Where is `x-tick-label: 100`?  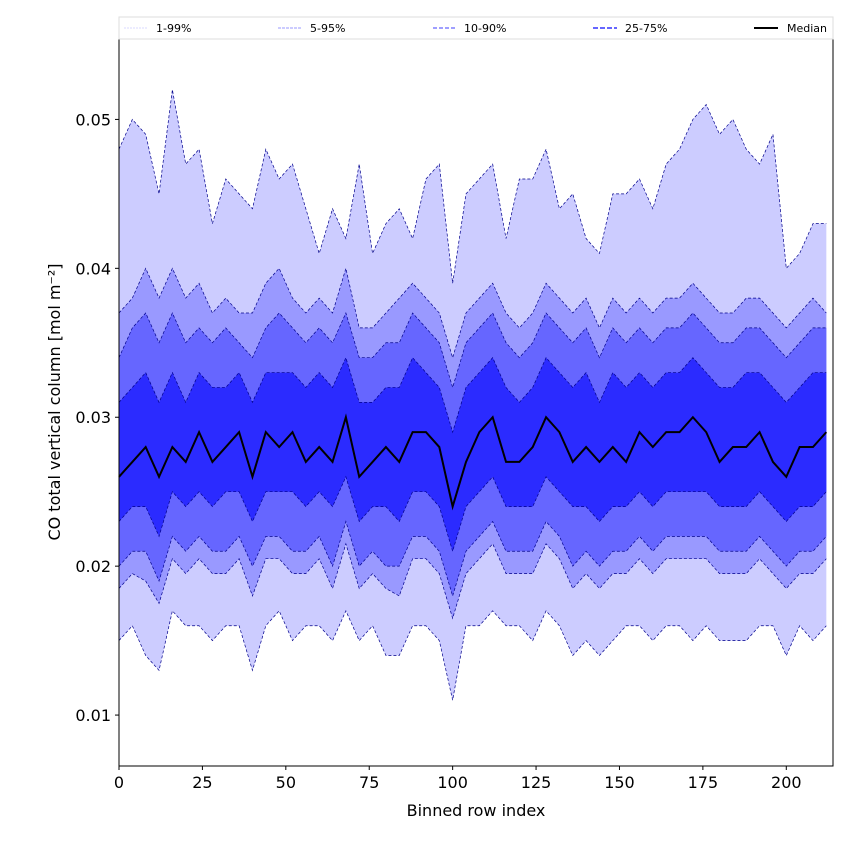
x-tick-label: 100 is located at coordinates (452, 782).